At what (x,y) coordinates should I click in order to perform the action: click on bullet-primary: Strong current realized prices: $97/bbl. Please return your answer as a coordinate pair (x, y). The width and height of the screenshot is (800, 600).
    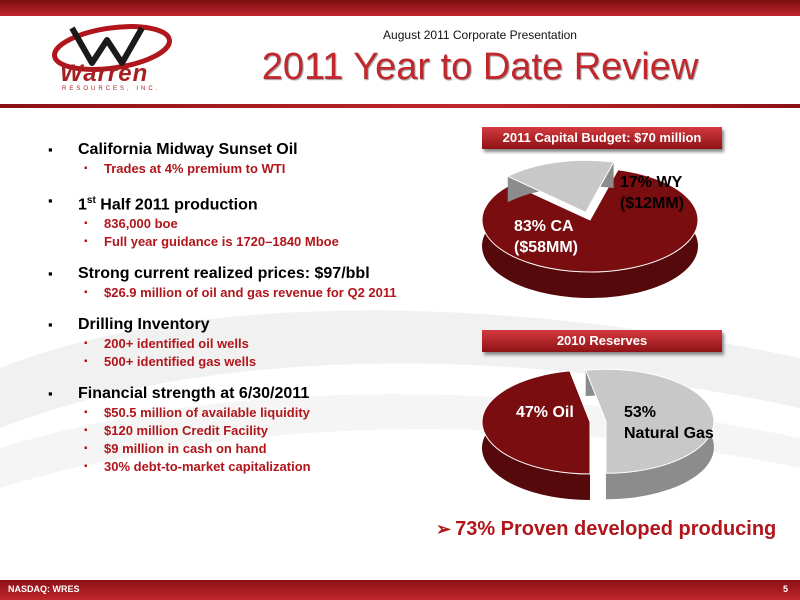
    Looking at the image, I should click on (261, 274).